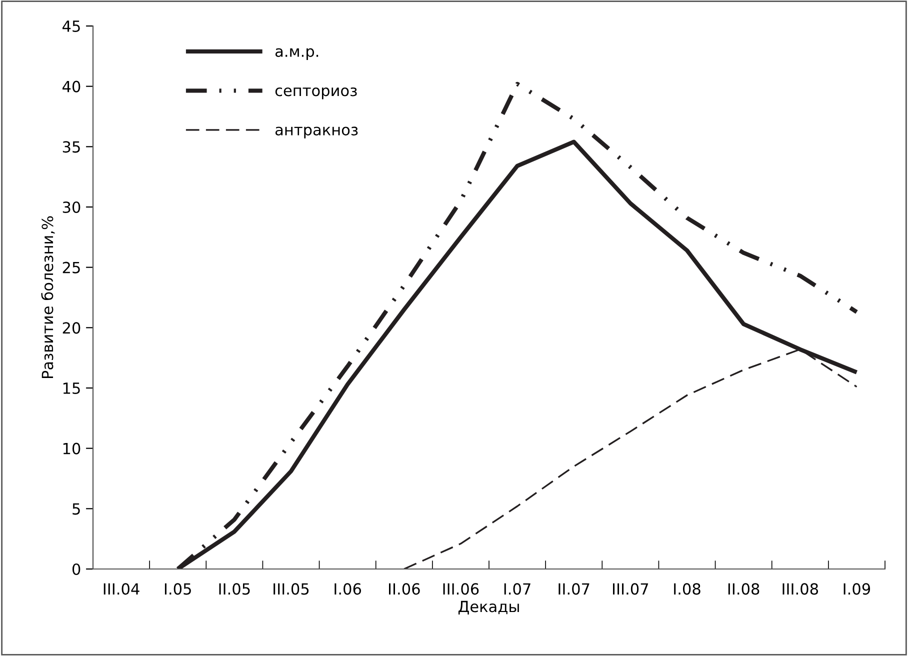  I want to click on x-tick-label: II.07, so click(574, 589).